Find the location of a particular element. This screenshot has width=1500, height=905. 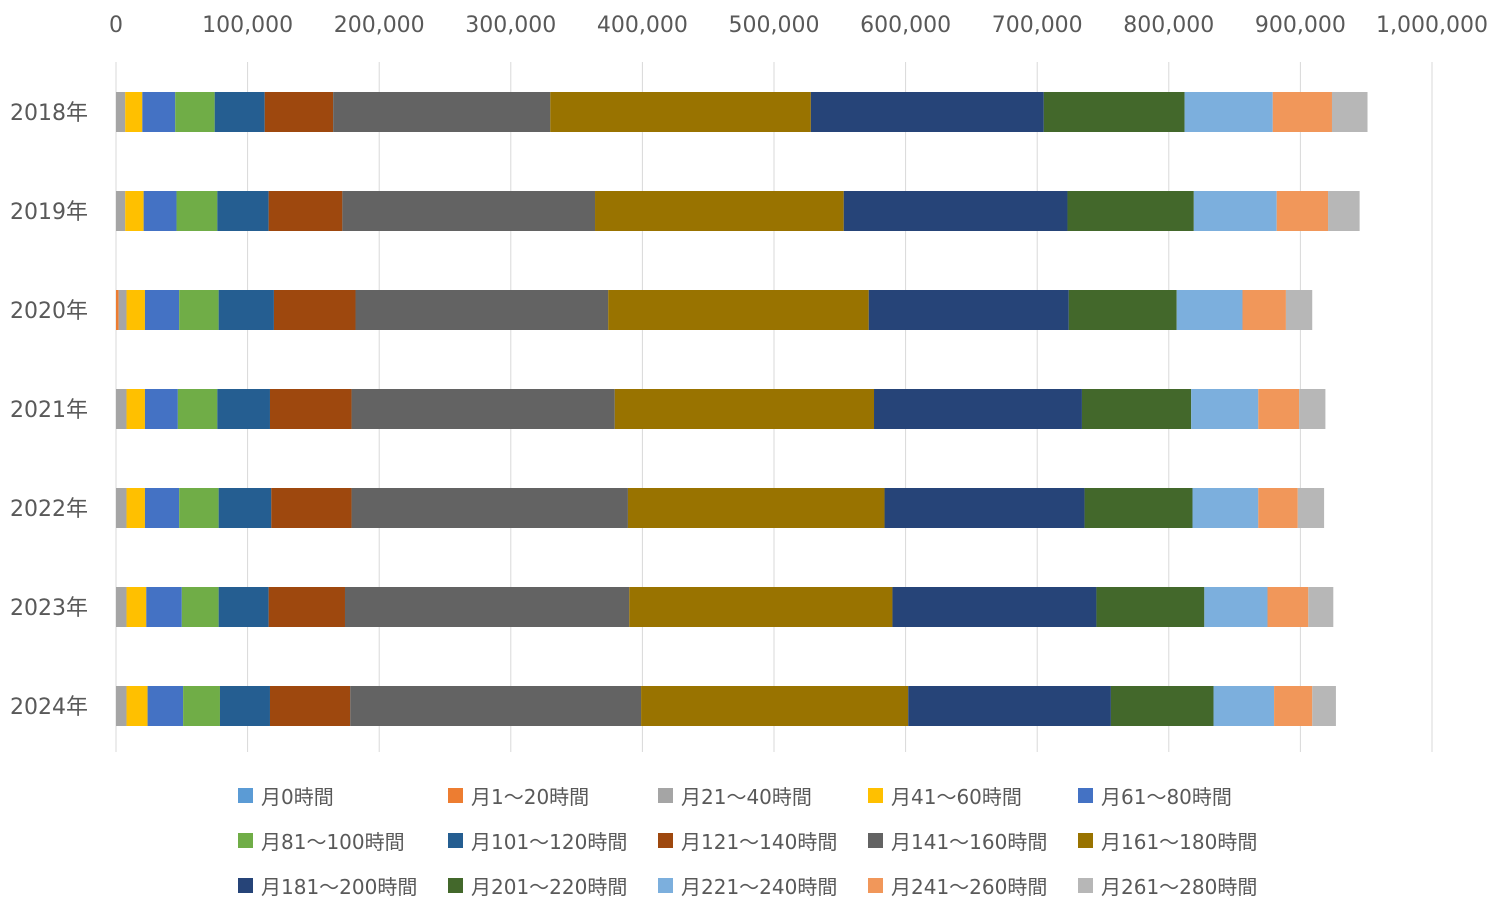

legend-item: 月121～140時間 is located at coordinates (747, 840).